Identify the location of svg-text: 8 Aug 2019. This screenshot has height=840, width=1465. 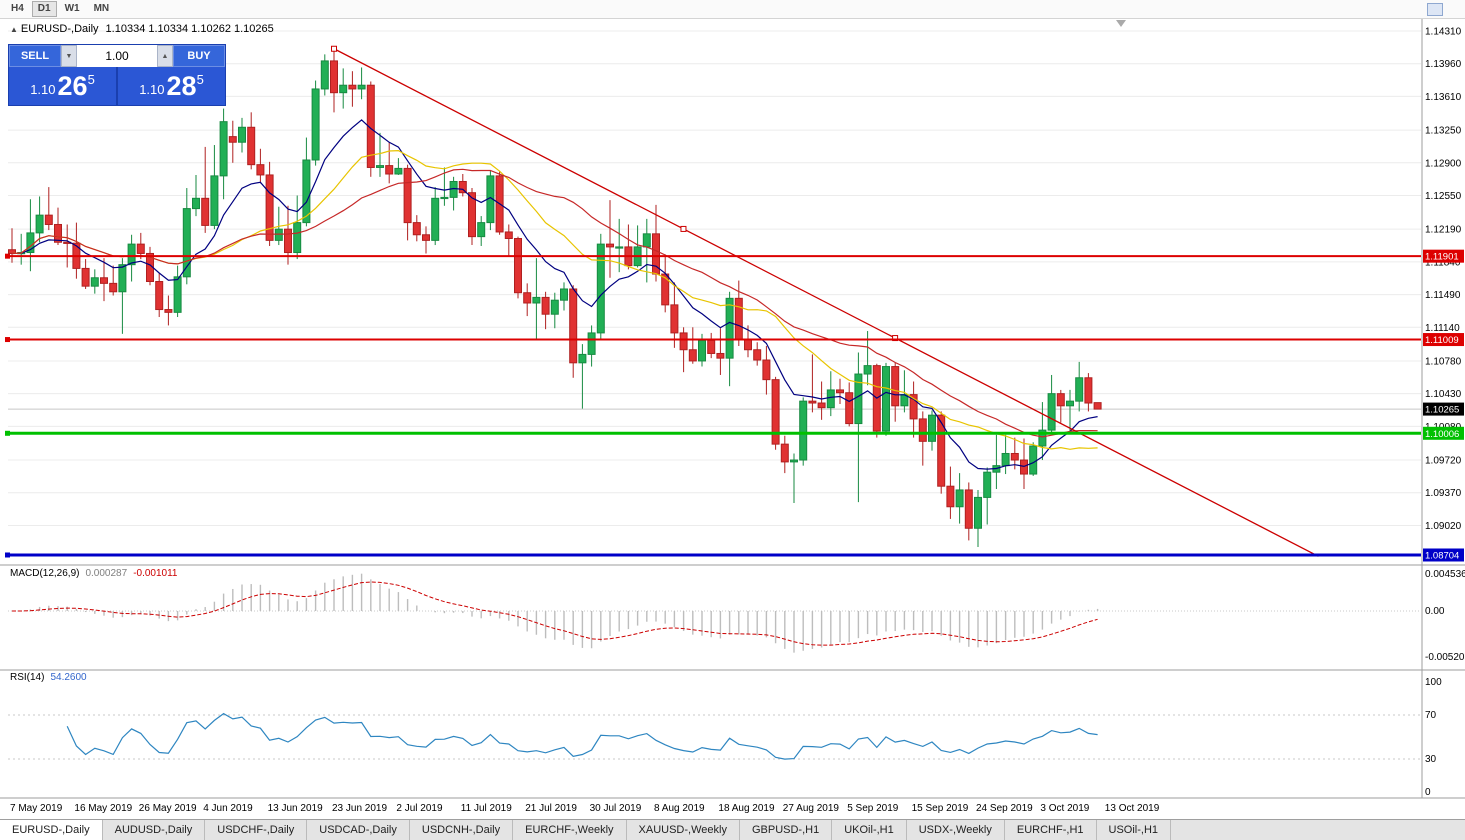
(679, 808).